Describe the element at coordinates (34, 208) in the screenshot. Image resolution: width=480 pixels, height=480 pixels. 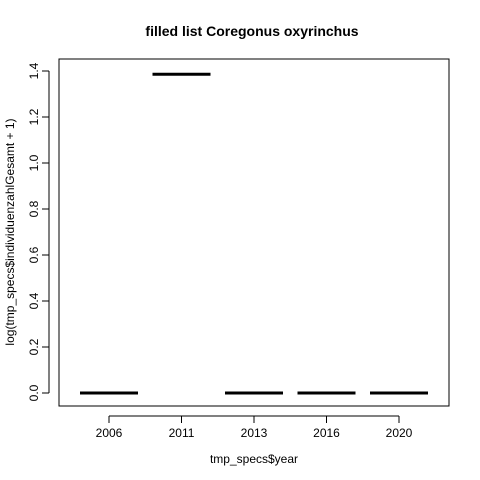
I see `y-tick-label: 0.8` at that location.